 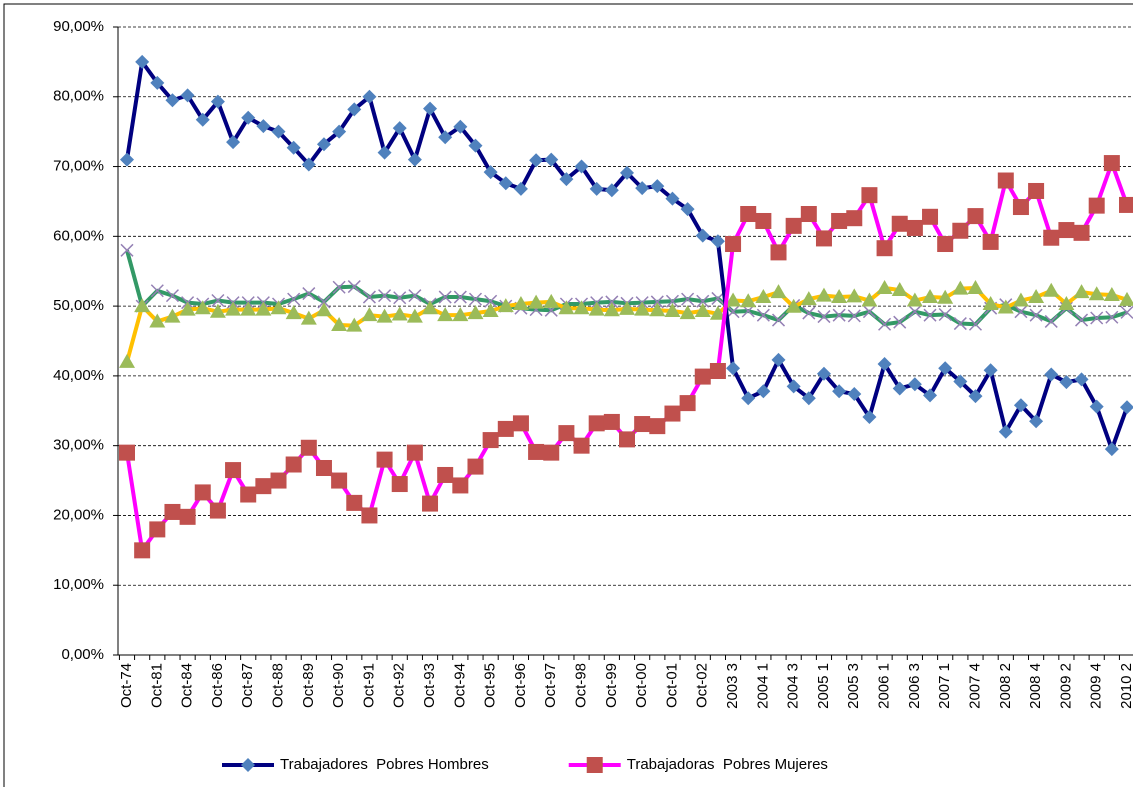 What do you see at coordinates (1065, 686) in the screenshot?
I see `x-tick-label: 2009 2` at bounding box center [1065, 686].